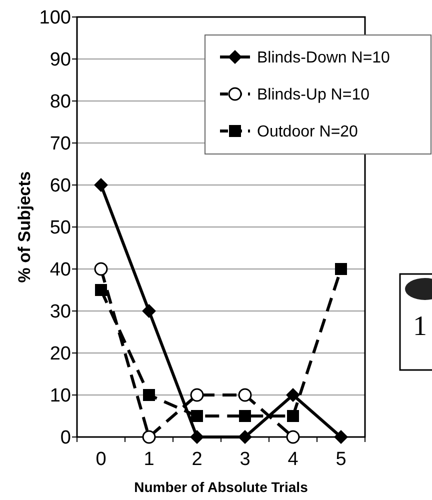  I want to click on x-tick-label: 4, so click(293, 459).